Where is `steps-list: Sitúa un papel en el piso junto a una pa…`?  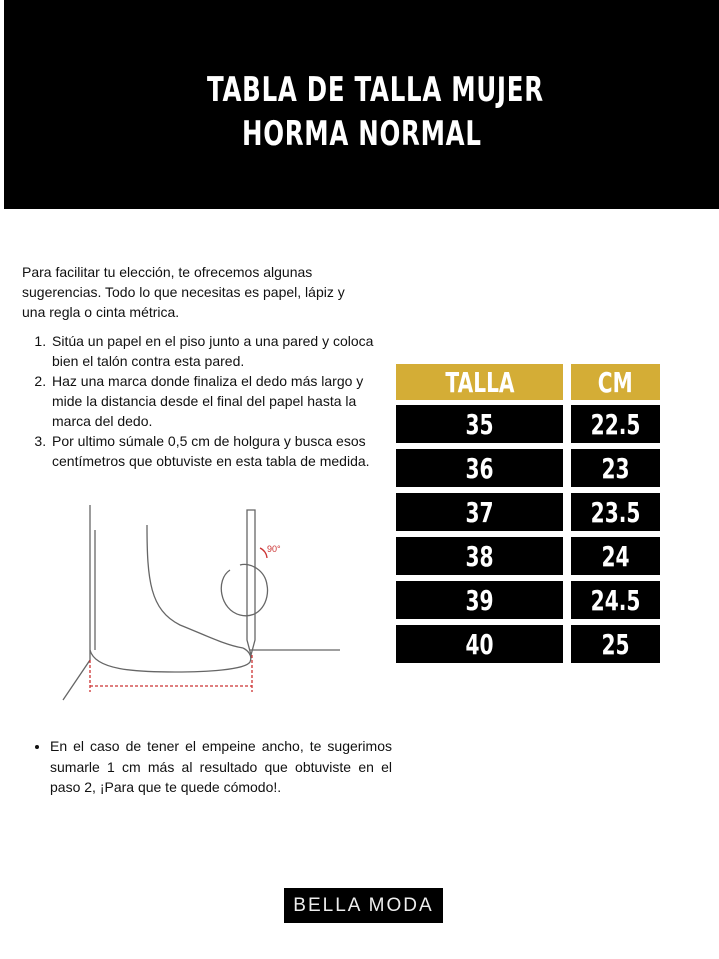
steps-list: Sitúa un papel en el piso junto a una pa… is located at coordinates (208, 401).